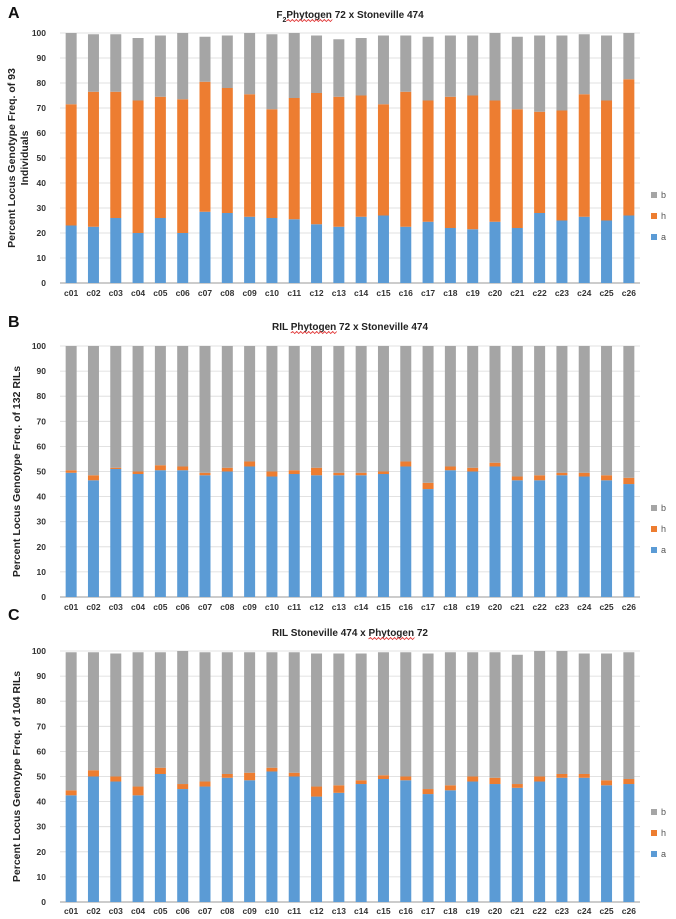 The height and width of the screenshot is (919, 676). What do you see at coordinates (607, 843) in the screenshot?
I see `bar-a-c25` at bounding box center [607, 843].